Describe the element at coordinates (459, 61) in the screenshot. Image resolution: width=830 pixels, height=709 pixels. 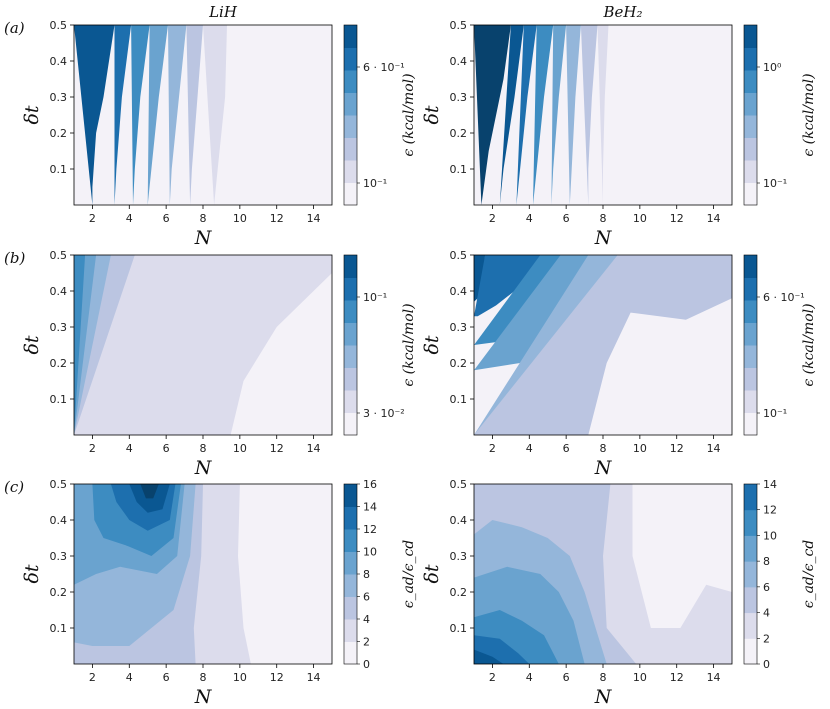
I see `y-tick-label: 0.4` at that location.